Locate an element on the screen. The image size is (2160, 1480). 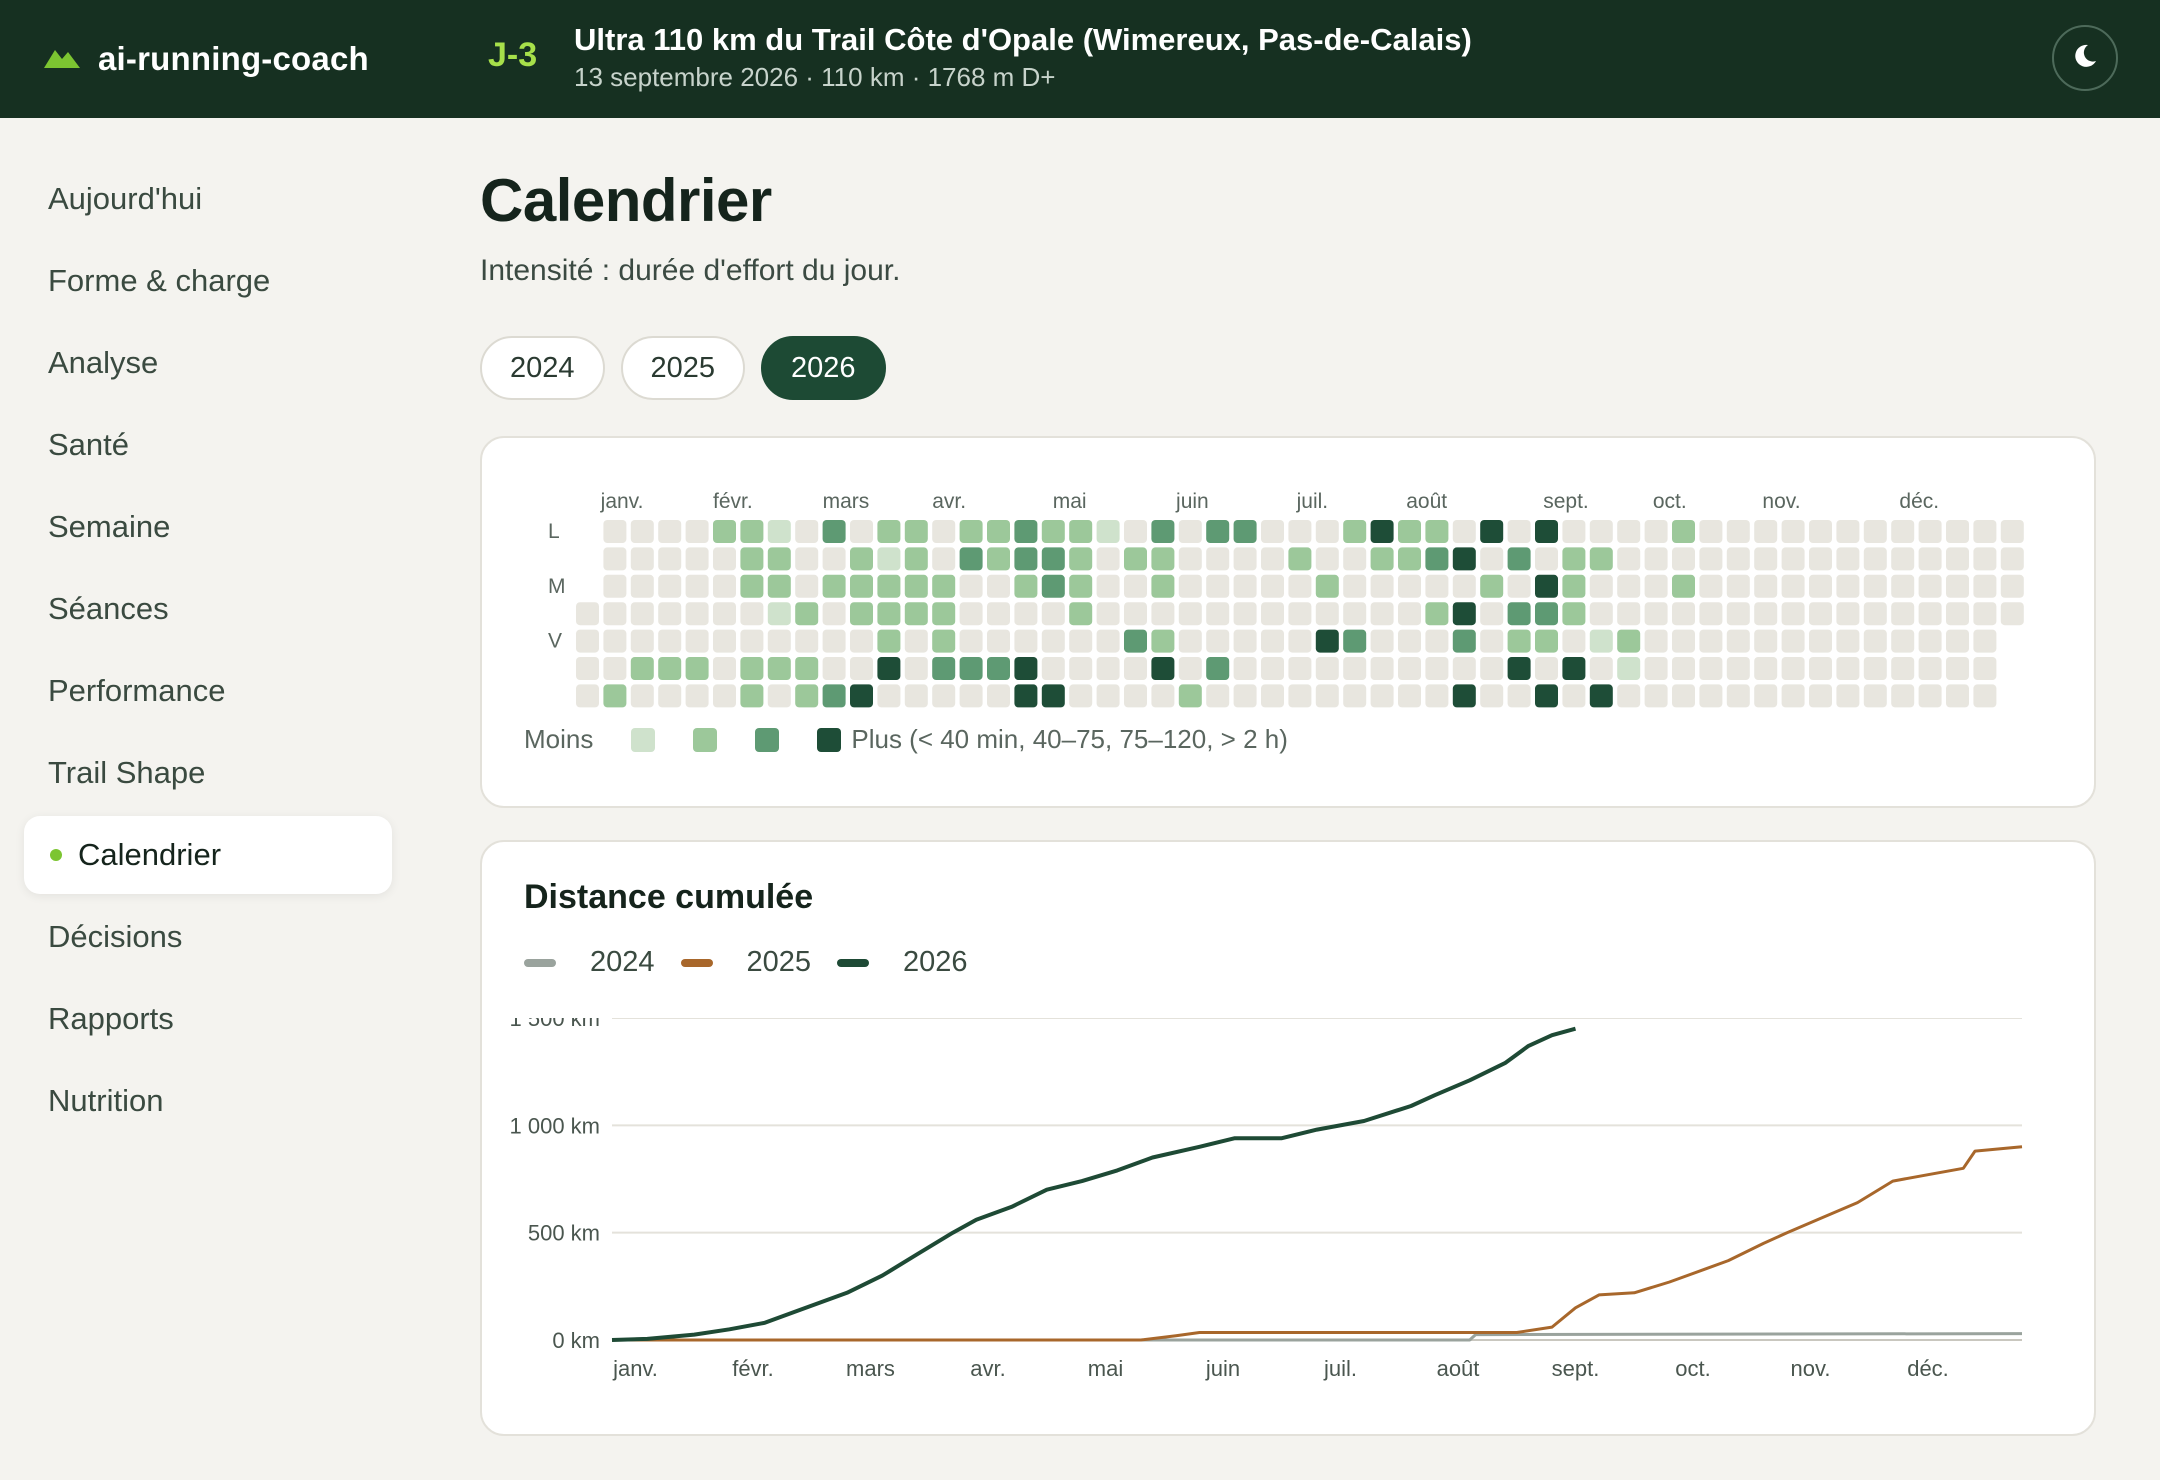
year-tab-2024: 2024 is located at coordinates (542, 368).